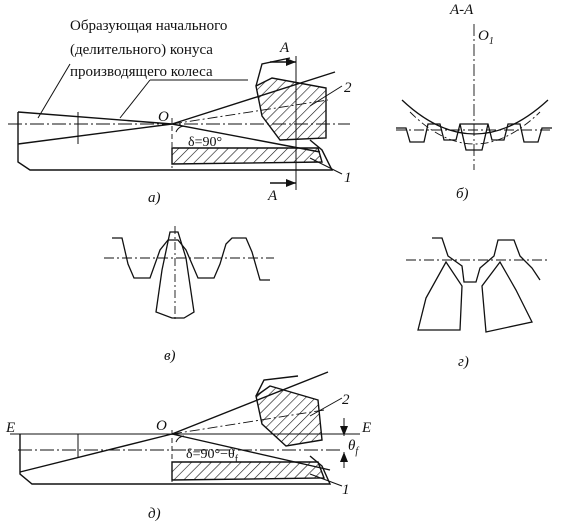 The width and height of the screenshot is (565, 527). I want to click on center-tooth-v, so click(175, 275).